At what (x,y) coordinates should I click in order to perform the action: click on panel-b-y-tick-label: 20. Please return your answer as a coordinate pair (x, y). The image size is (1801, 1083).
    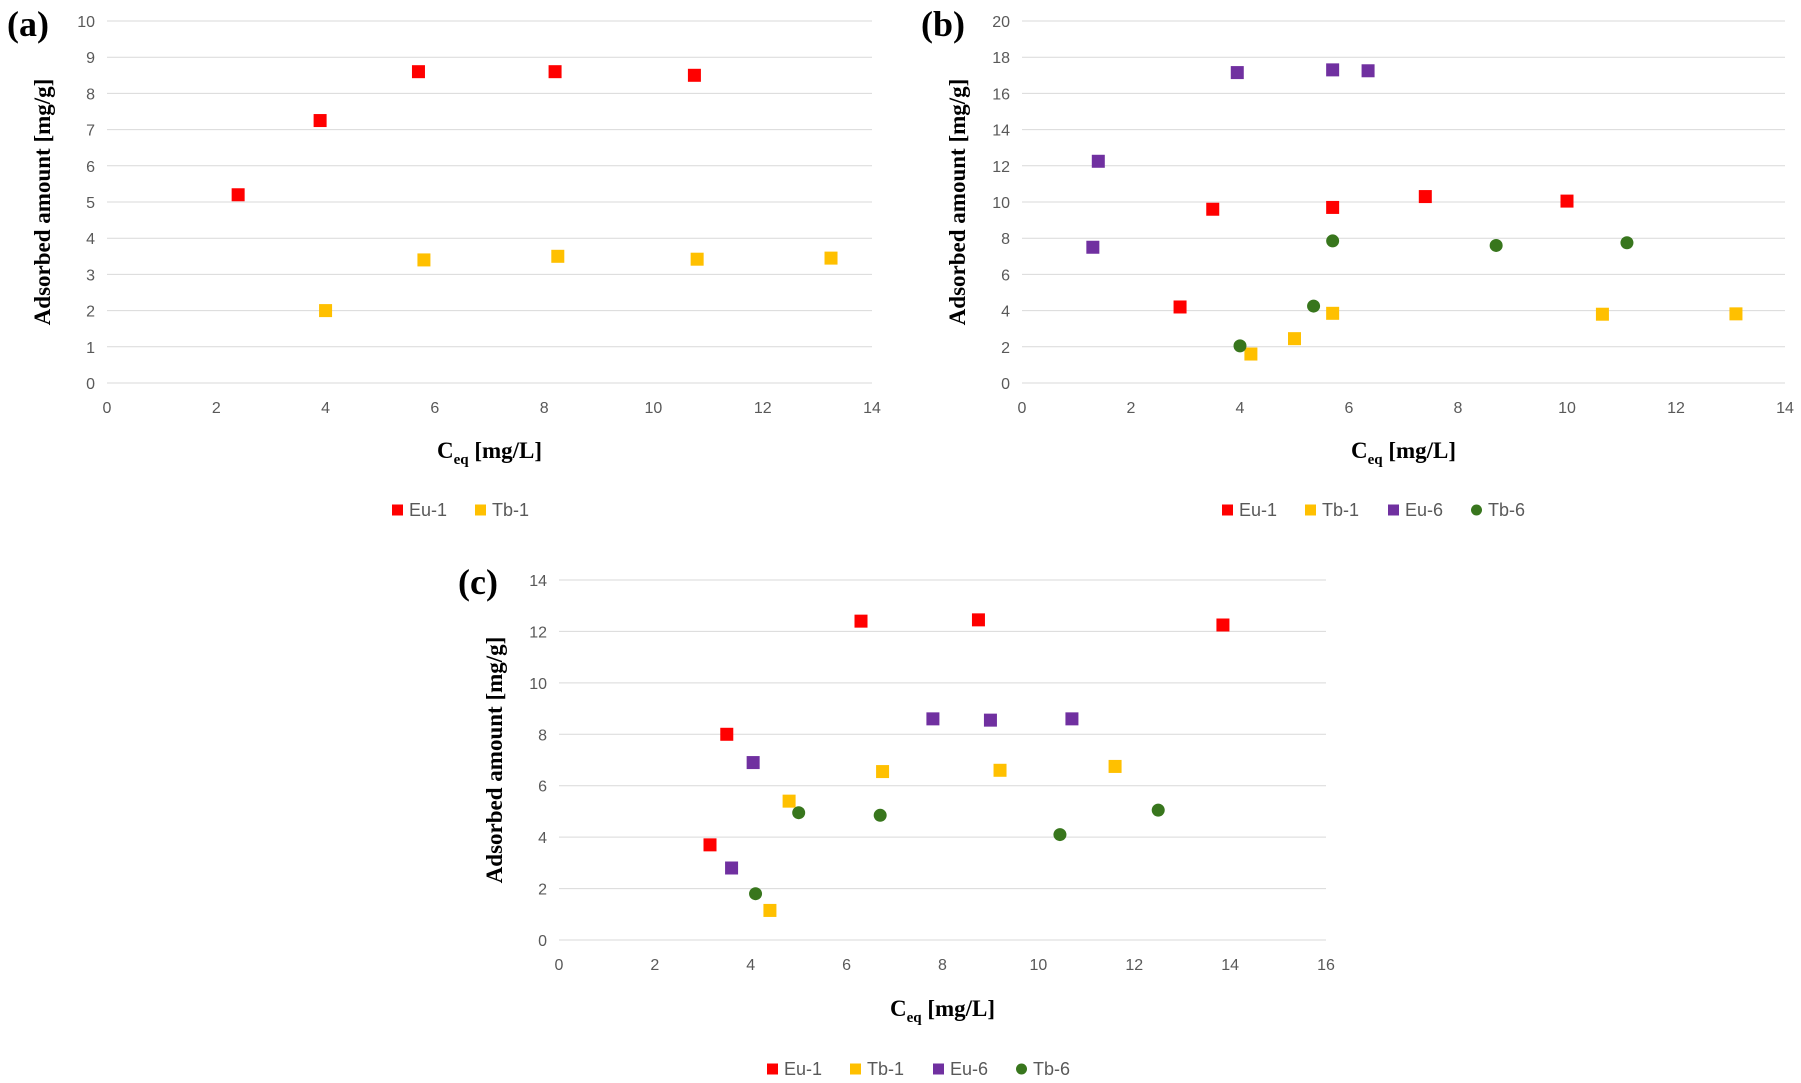
    Looking at the image, I should click on (1001, 22).